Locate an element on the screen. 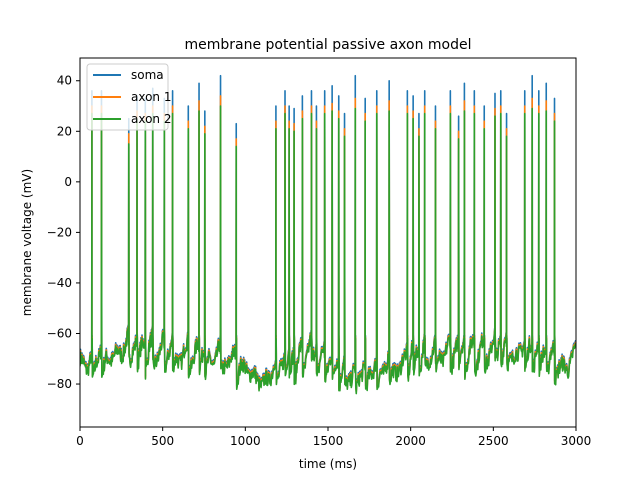 This screenshot has width=640, height=480. legend-box is located at coordinates (127, 97).